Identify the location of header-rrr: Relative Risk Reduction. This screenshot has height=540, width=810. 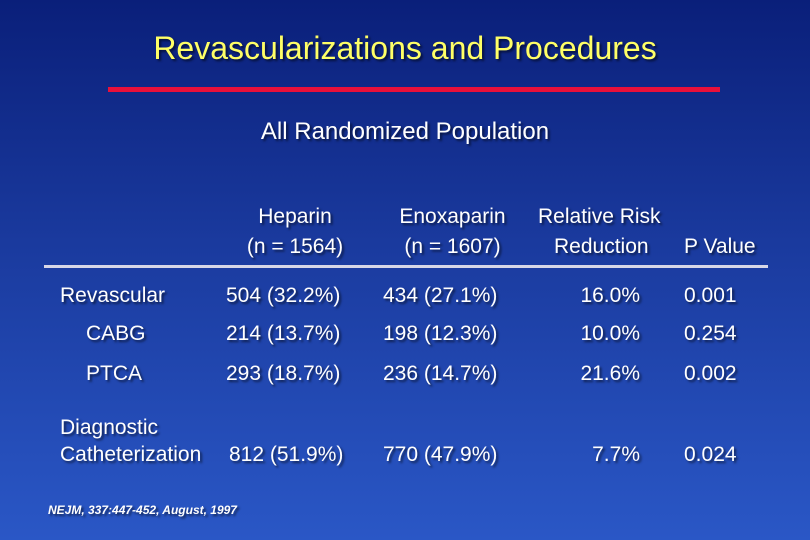
(610, 232).